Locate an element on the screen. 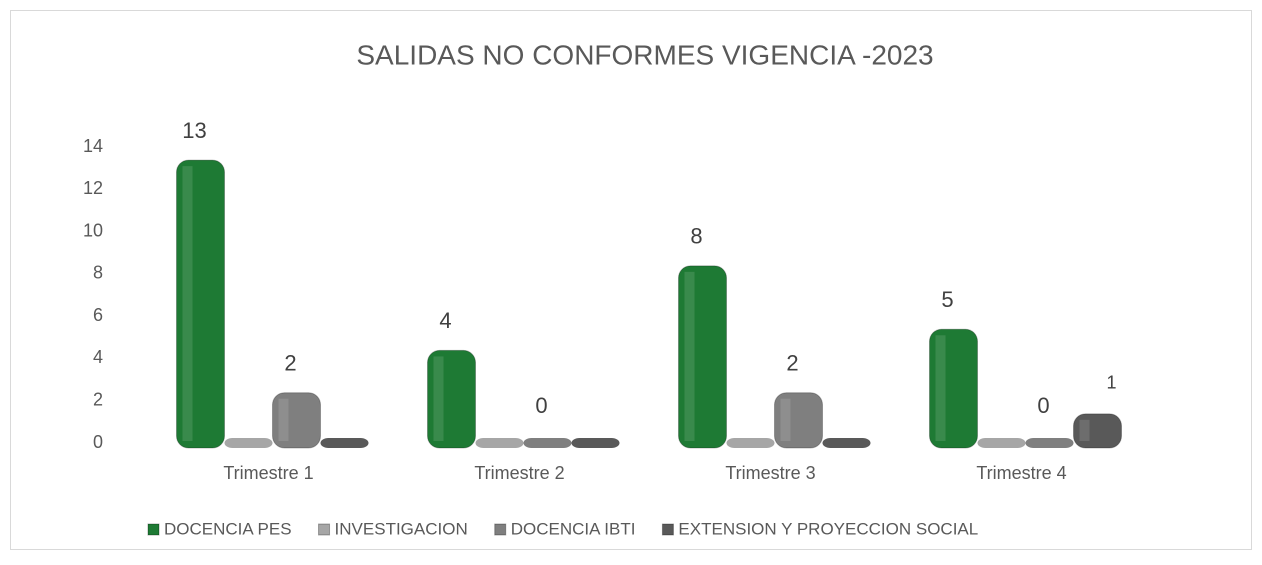 The height and width of the screenshot is (565, 1262). legend-label: DOCENCIA IBTI is located at coordinates (573, 528).